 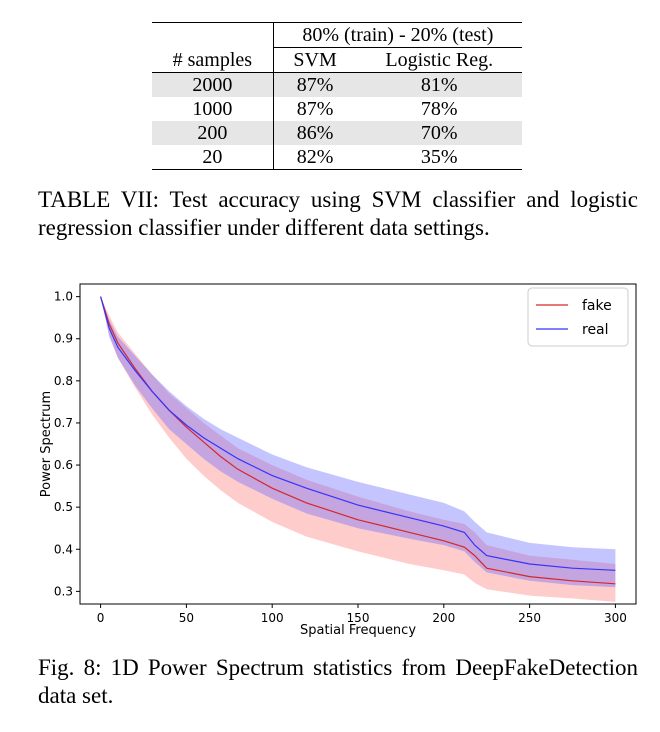 I want to click on legend-label-real: real, so click(x=595, y=330).